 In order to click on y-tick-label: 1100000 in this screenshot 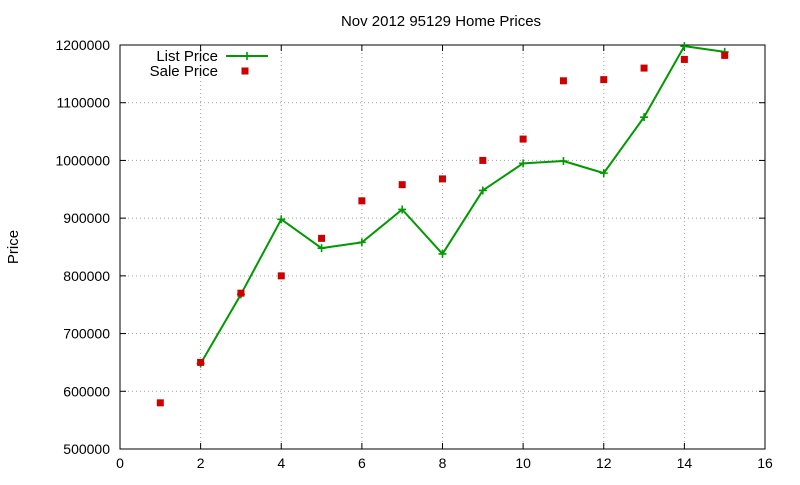, I will do `click(84, 103)`.